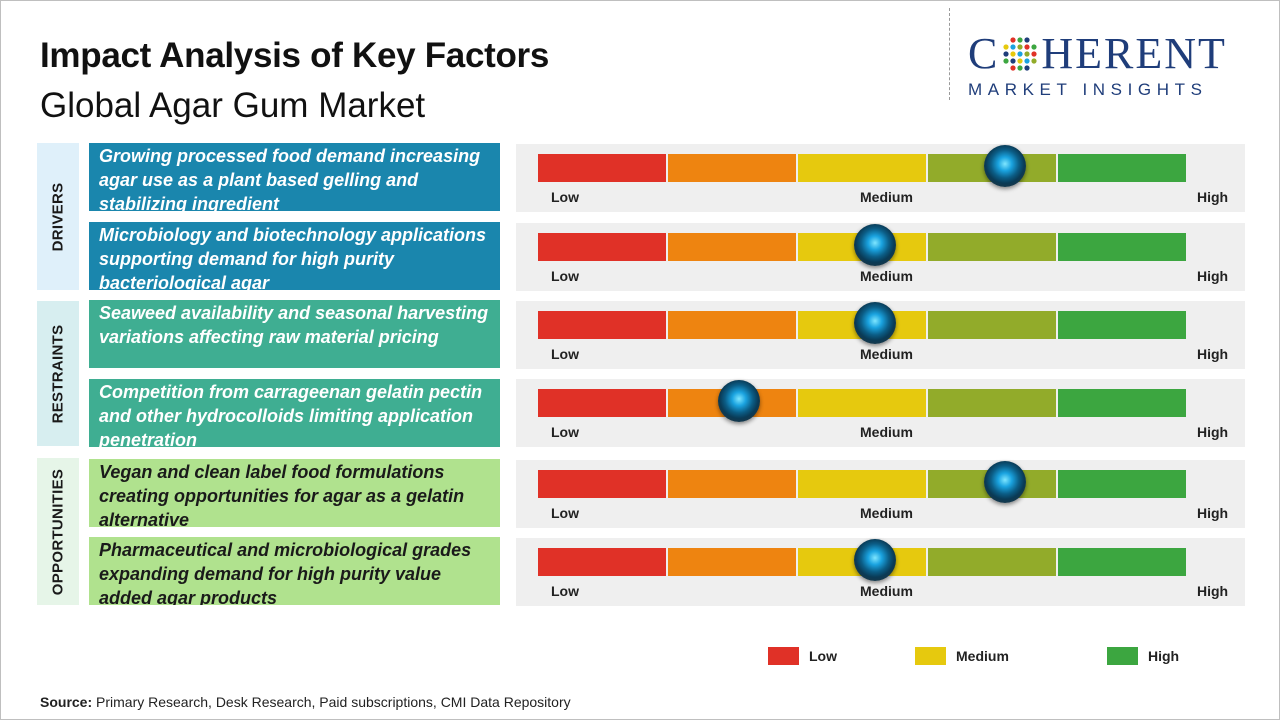 The image size is (1280, 720). I want to click on legend-item-medium: Medium, so click(962, 656).